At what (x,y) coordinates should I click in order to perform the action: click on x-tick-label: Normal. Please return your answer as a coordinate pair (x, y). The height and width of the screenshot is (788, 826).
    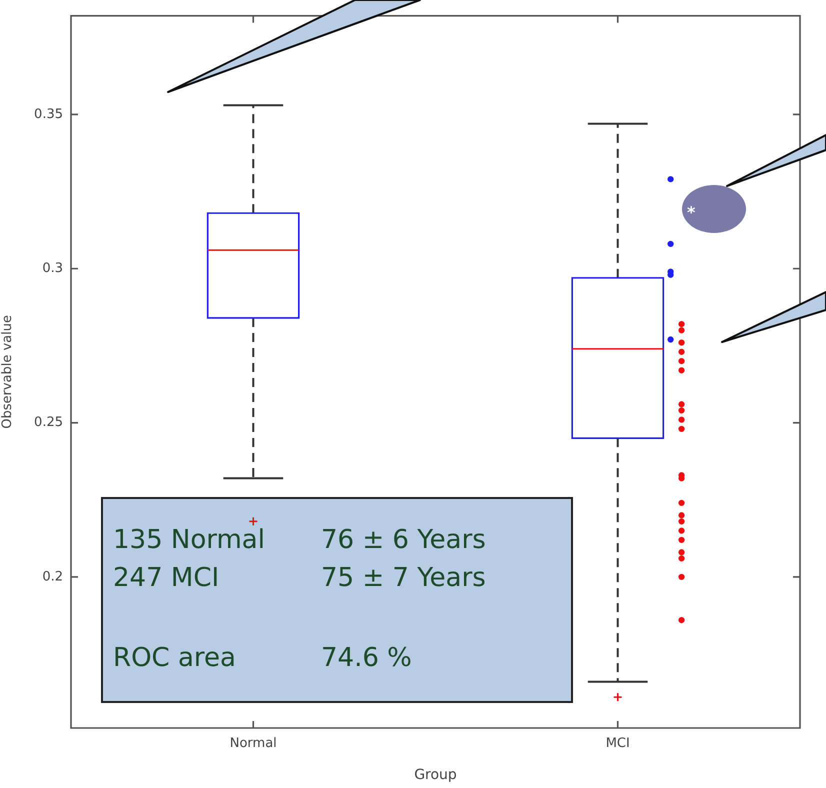
    Looking at the image, I should click on (253, 744).